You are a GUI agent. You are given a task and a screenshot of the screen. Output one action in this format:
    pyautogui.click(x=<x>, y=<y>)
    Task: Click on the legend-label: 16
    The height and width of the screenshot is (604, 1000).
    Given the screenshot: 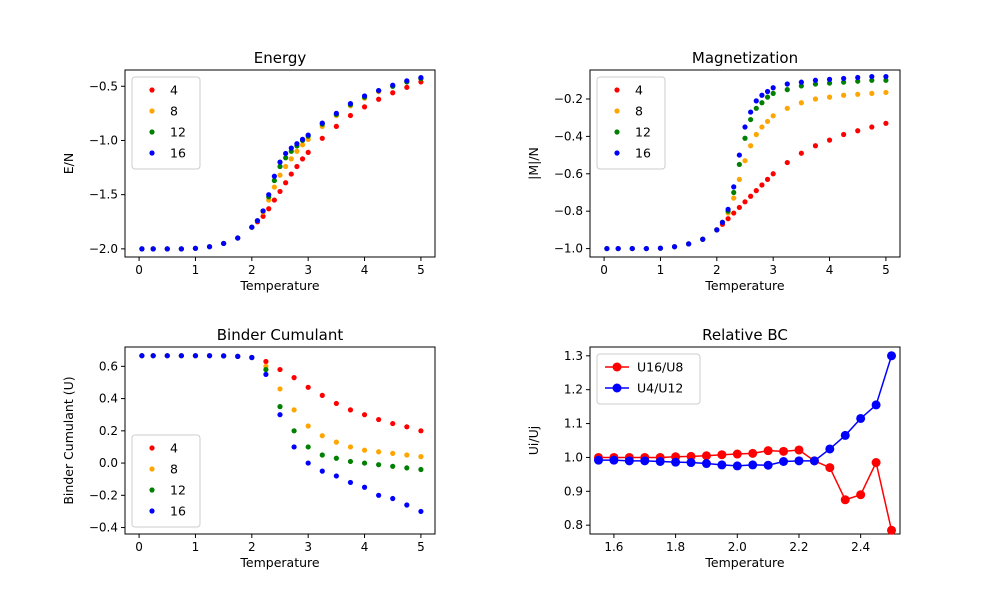 What is the action you would take?
    pyautogui.click(x=178, y=511)
    